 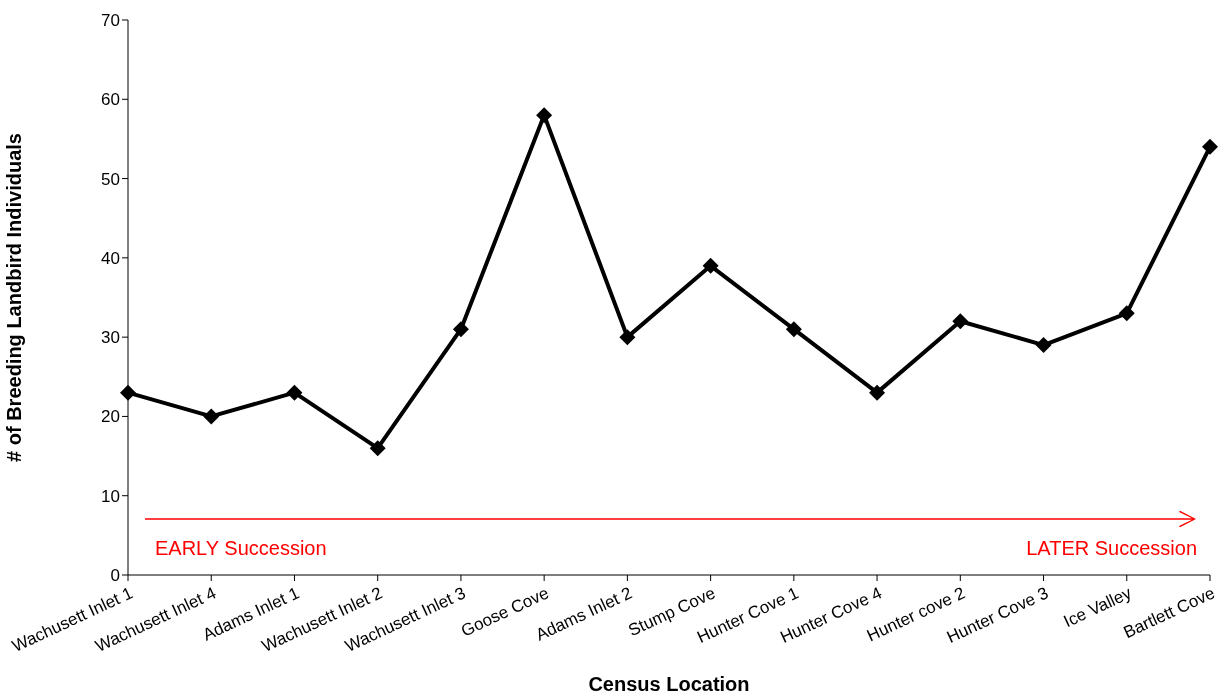 I want to click on annotation: LATER Succession, so click(x=1111, y=548).